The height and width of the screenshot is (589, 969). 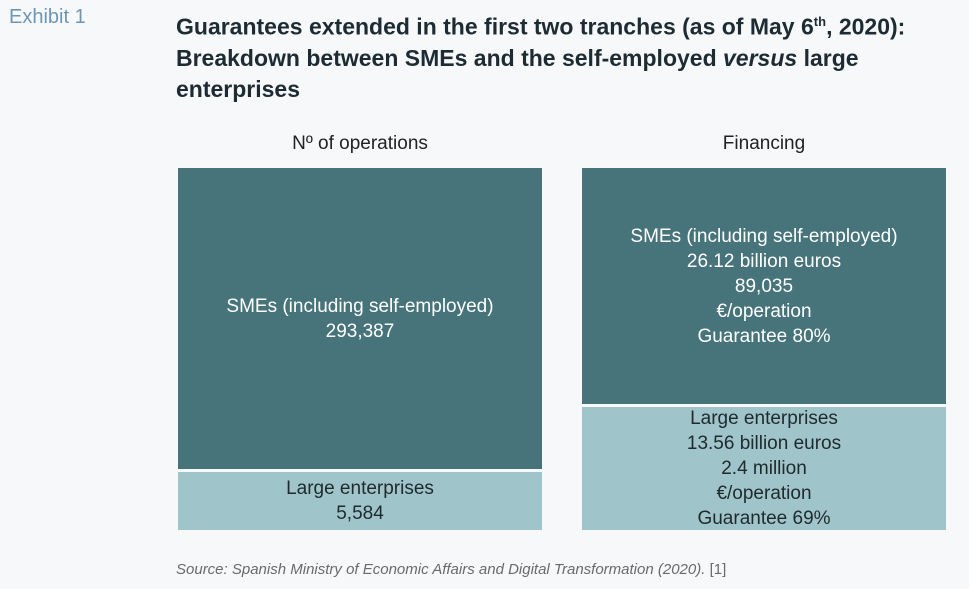 What do you see at coordinates (47, 17) in the screenshot?
I see `exhibit-label: Exhibit 1` at bounding box center [47, 17].